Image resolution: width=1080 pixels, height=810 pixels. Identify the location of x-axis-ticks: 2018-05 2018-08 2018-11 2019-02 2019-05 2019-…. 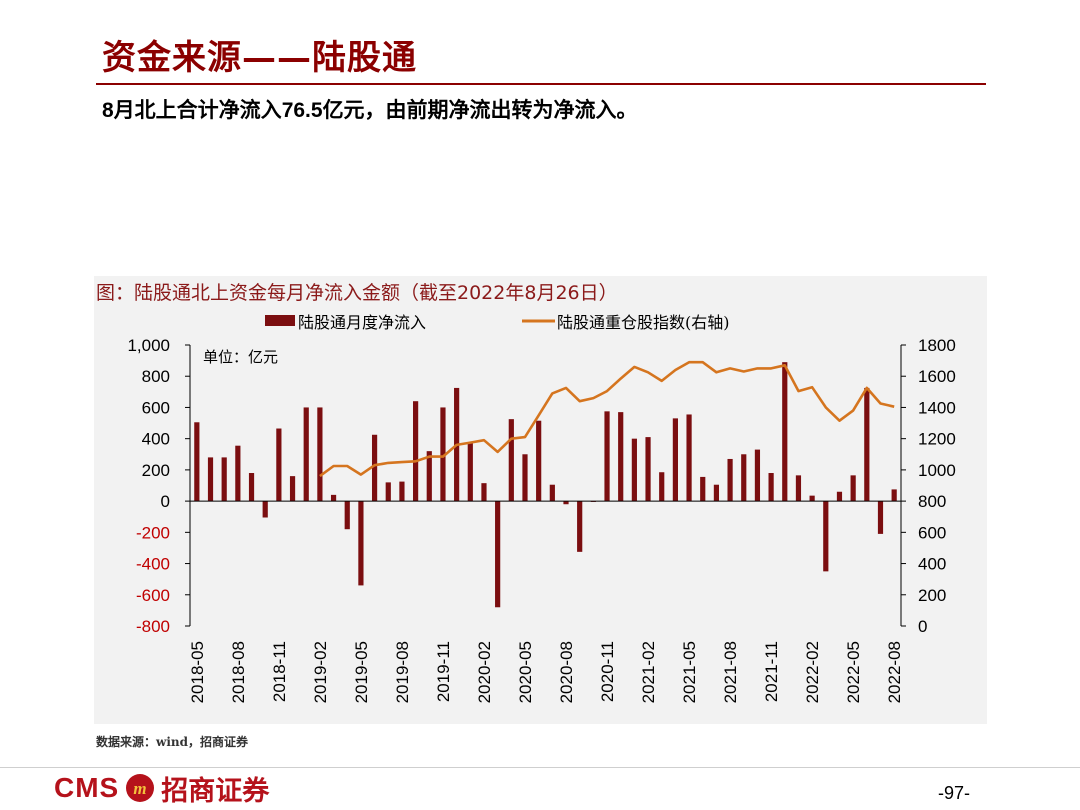
(546, 672).